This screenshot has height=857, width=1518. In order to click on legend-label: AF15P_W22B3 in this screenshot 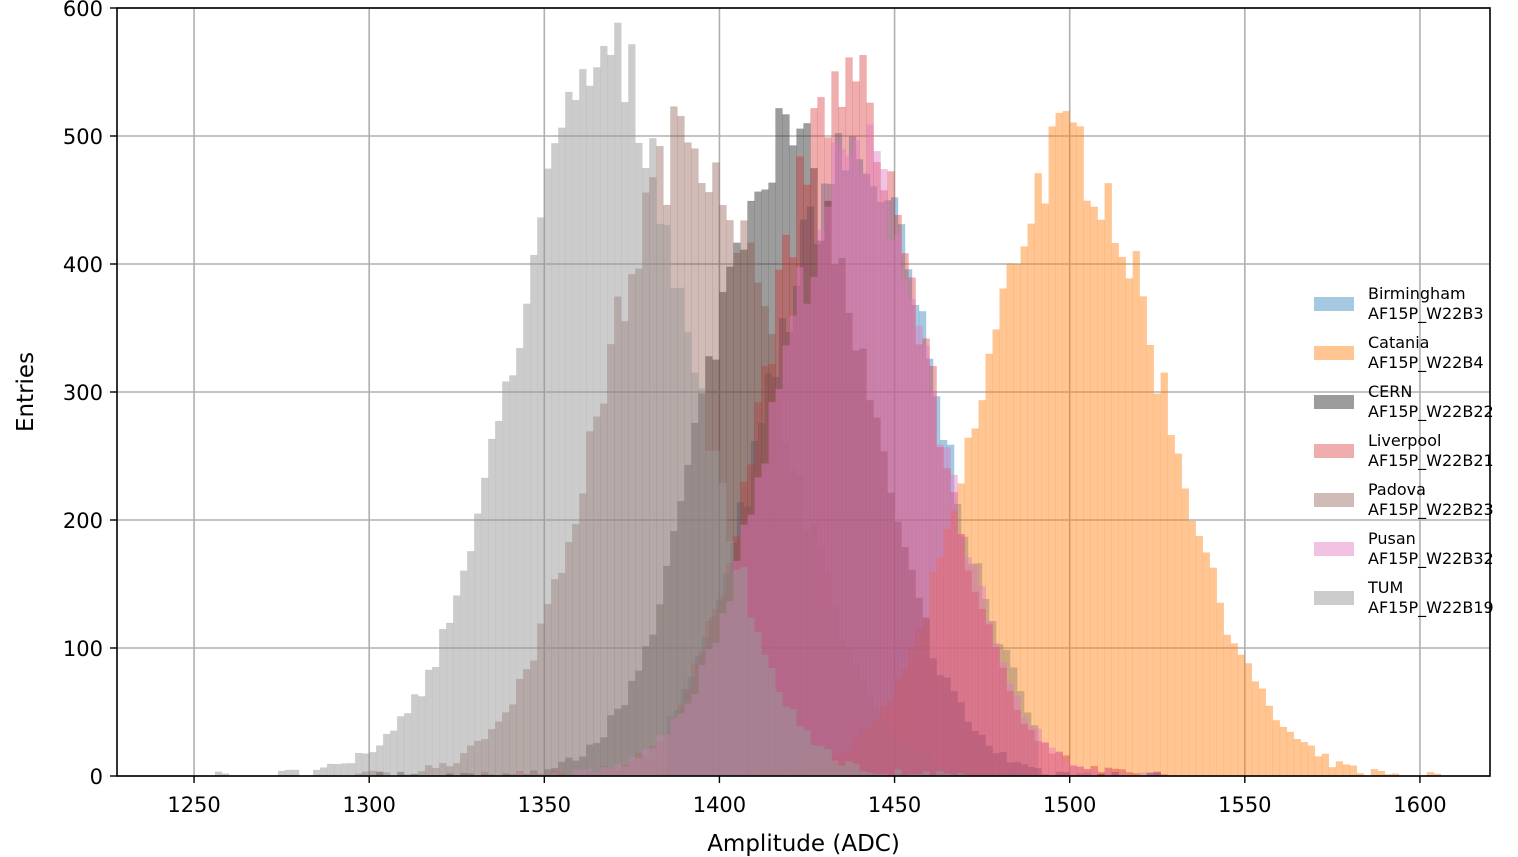, I will do `click(1426, 314)`.